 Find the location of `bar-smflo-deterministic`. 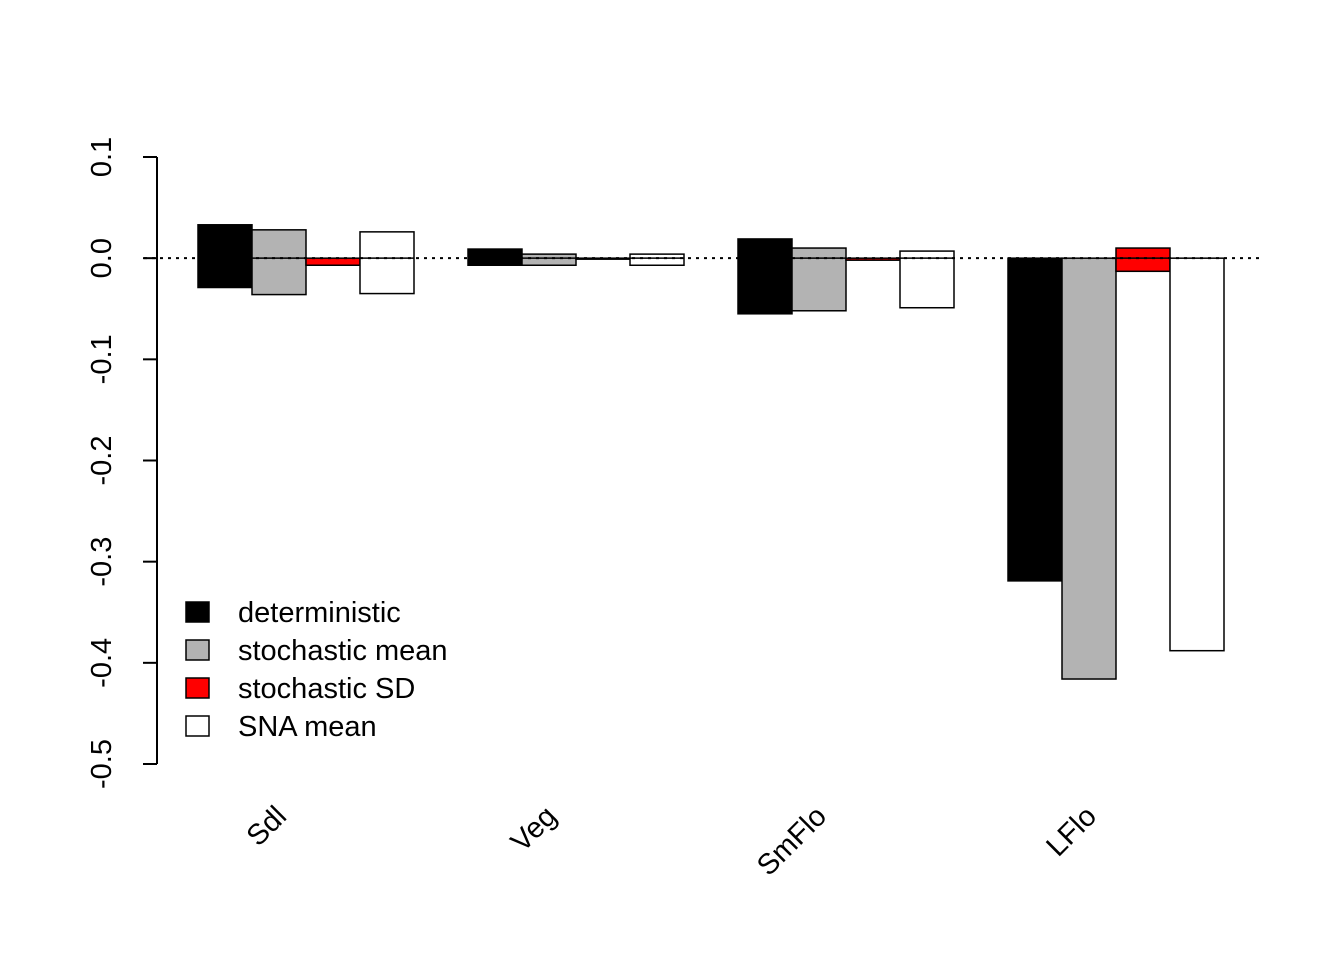

bar-smflo-deterministic is located at coordinates (765, 276).